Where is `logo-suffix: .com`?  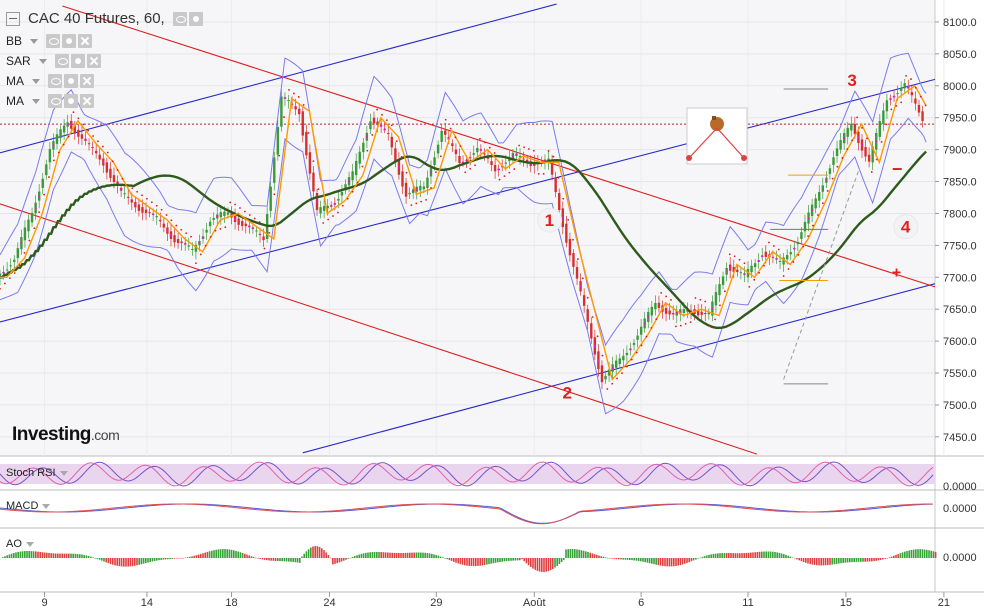 logo-suffix: .com is located at coordinates (105, 435).